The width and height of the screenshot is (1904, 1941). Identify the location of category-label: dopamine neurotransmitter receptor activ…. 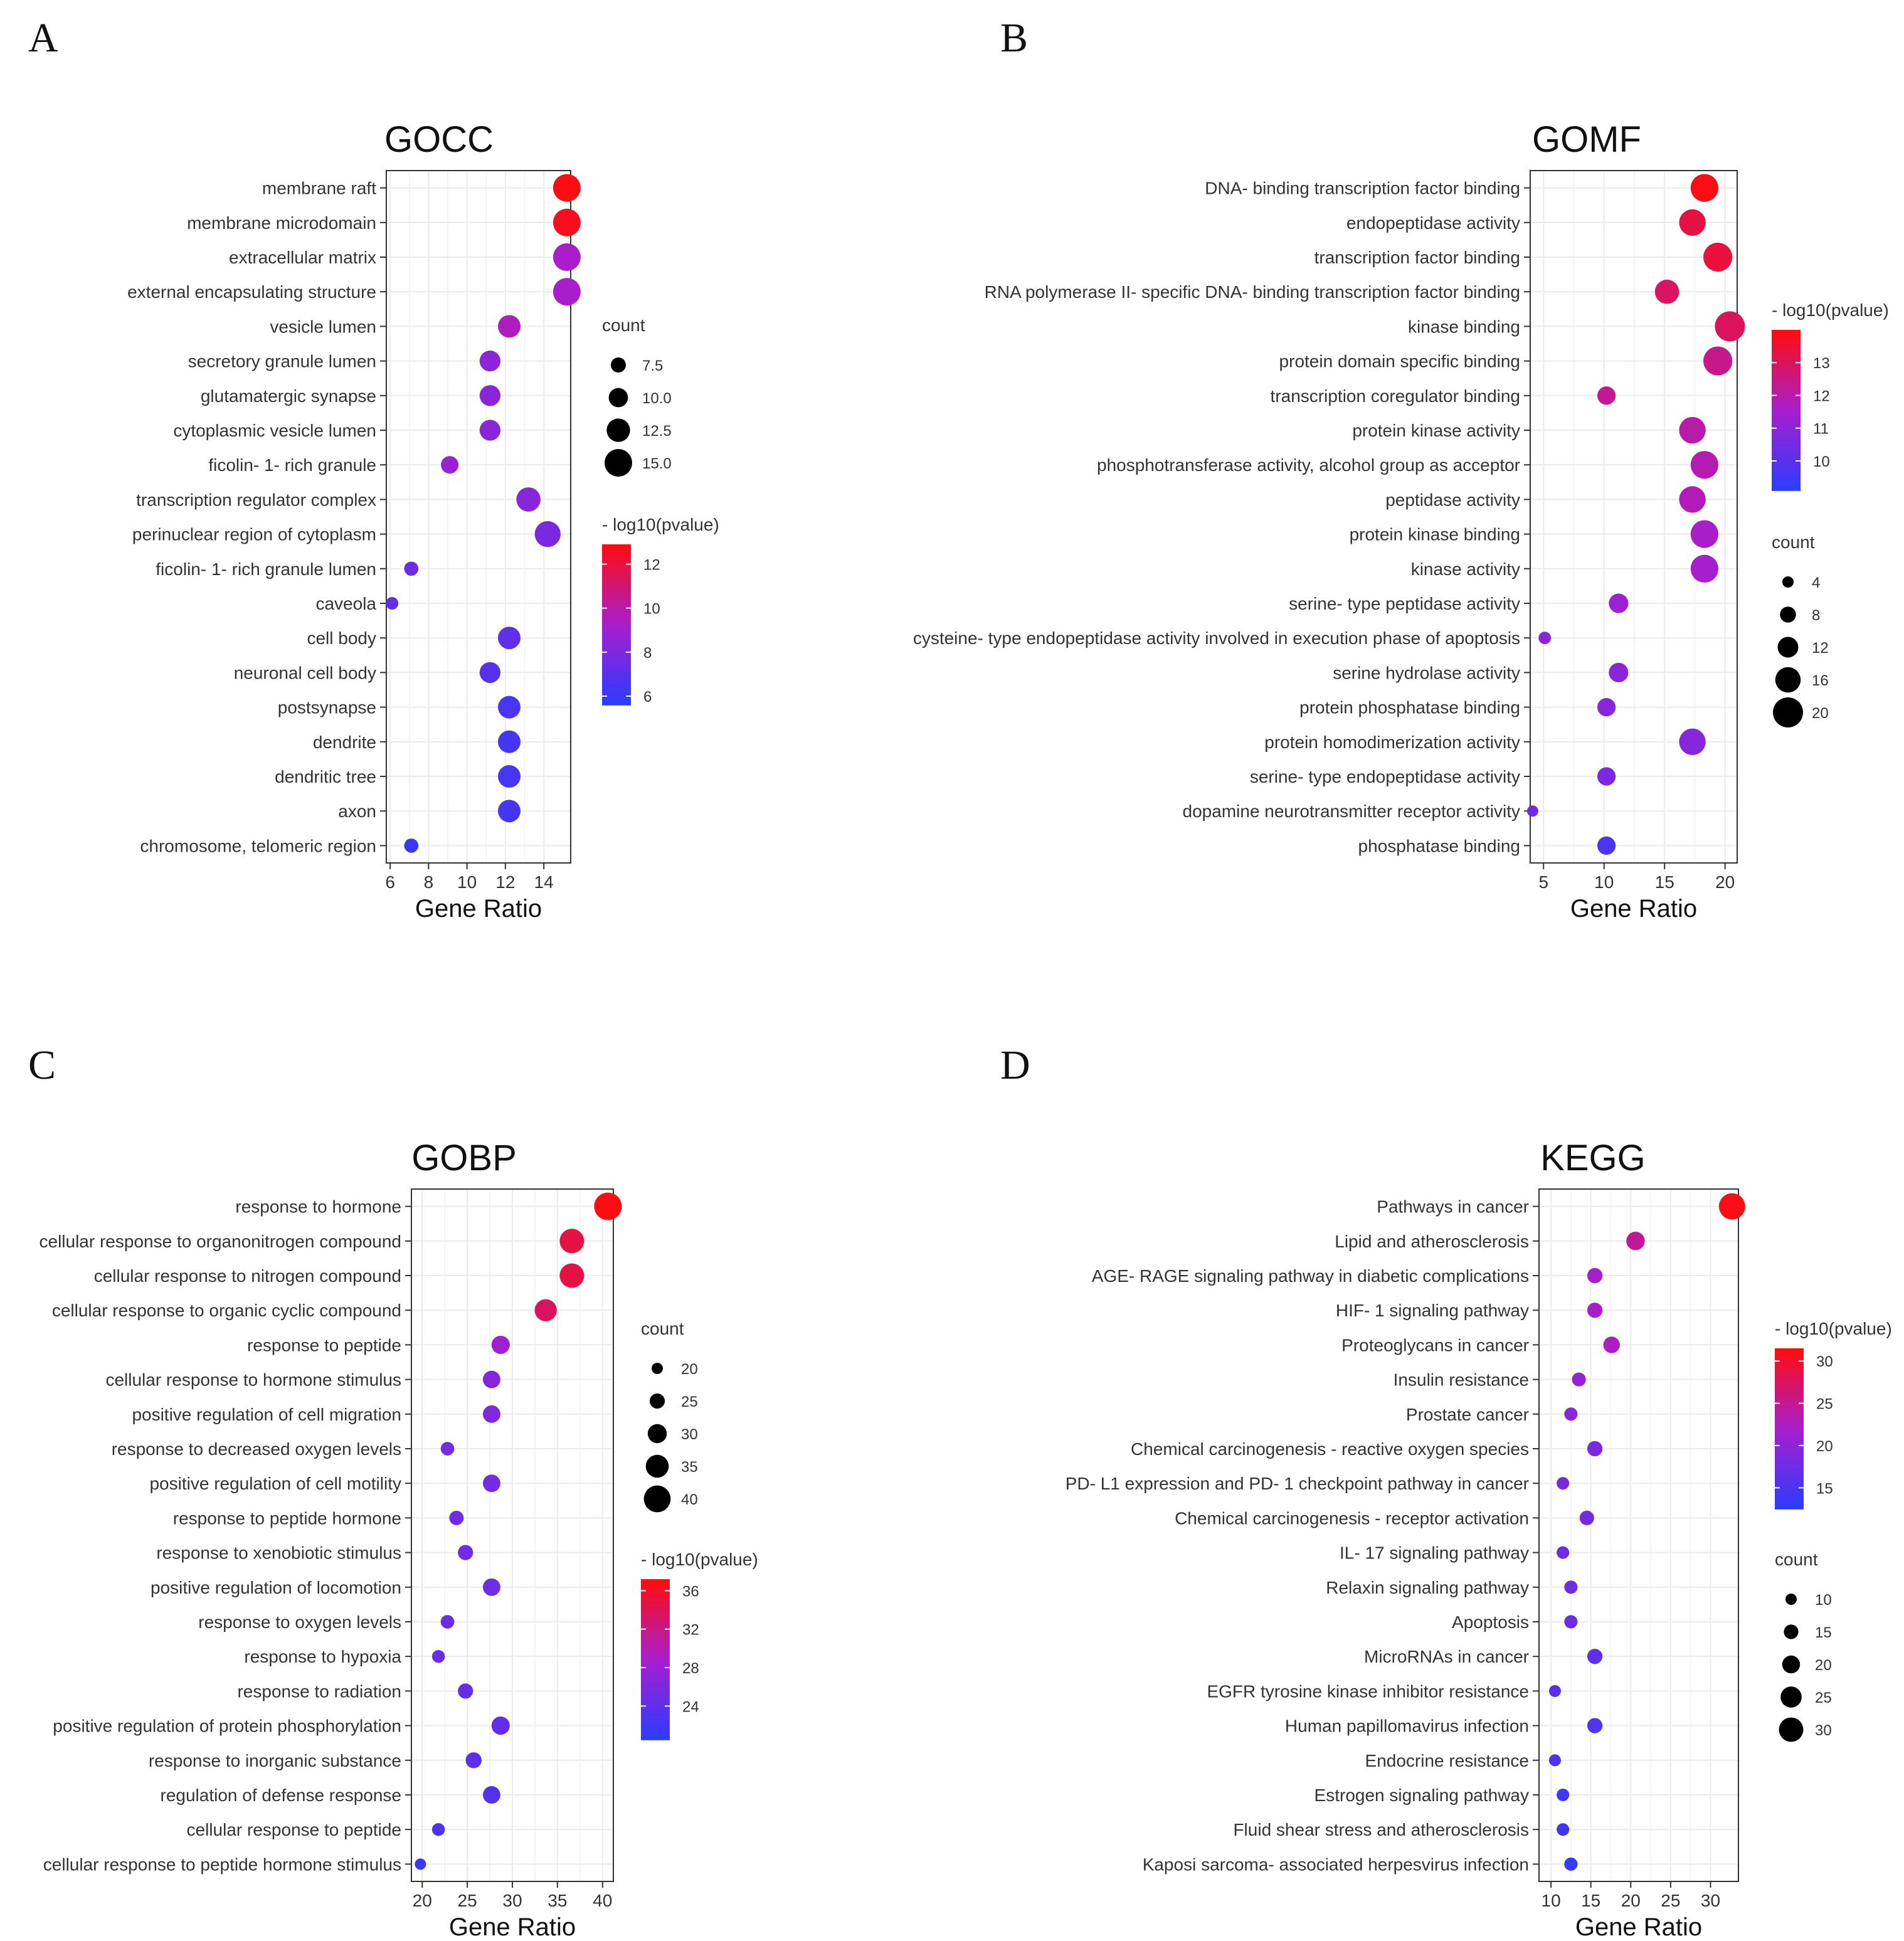
(1351, 811).